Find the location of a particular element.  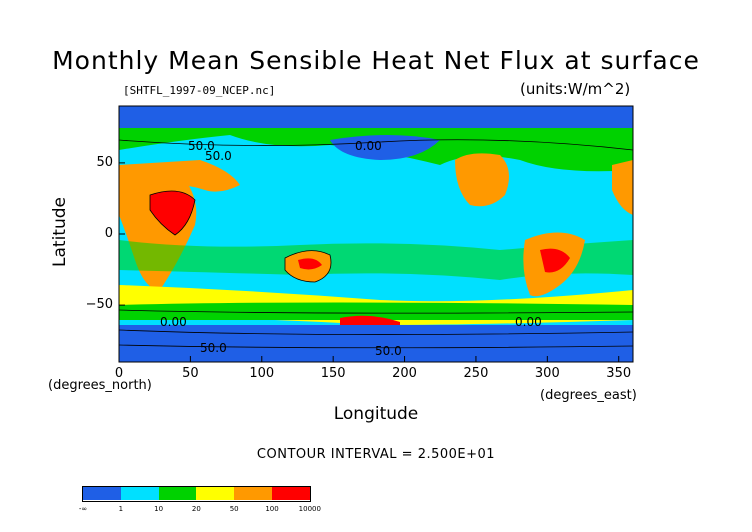

north-pacific-blue is located at coordinates (385, 147).